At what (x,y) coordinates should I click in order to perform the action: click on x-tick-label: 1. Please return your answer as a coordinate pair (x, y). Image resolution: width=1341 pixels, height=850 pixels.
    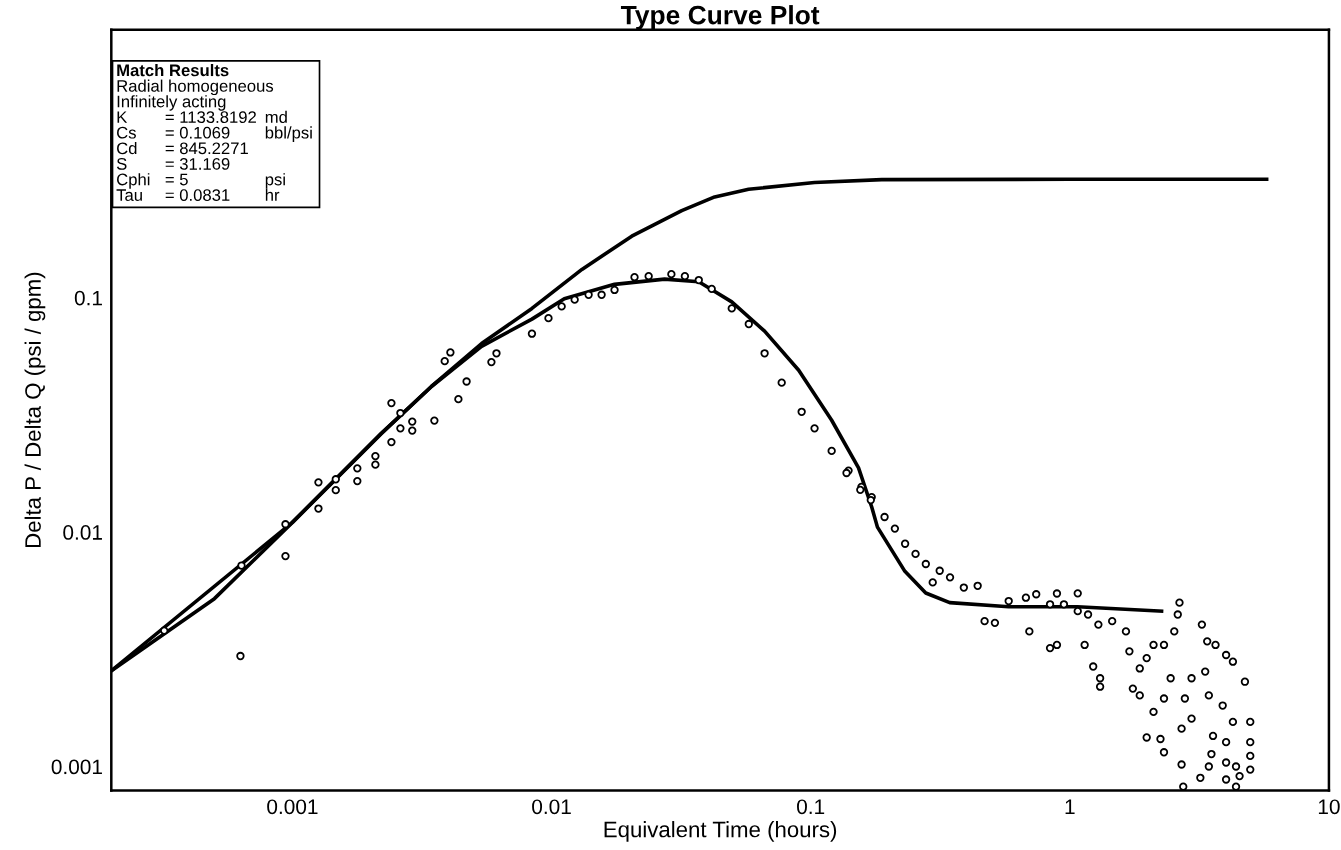
    Looking at the image, I should click on (1070, 806).